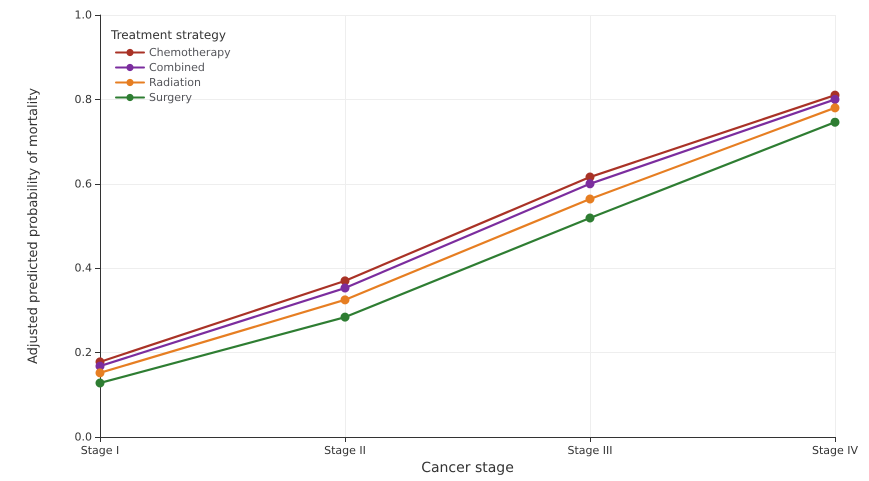  I want to click on x-tick-label: Stage III, so click(590, 450).